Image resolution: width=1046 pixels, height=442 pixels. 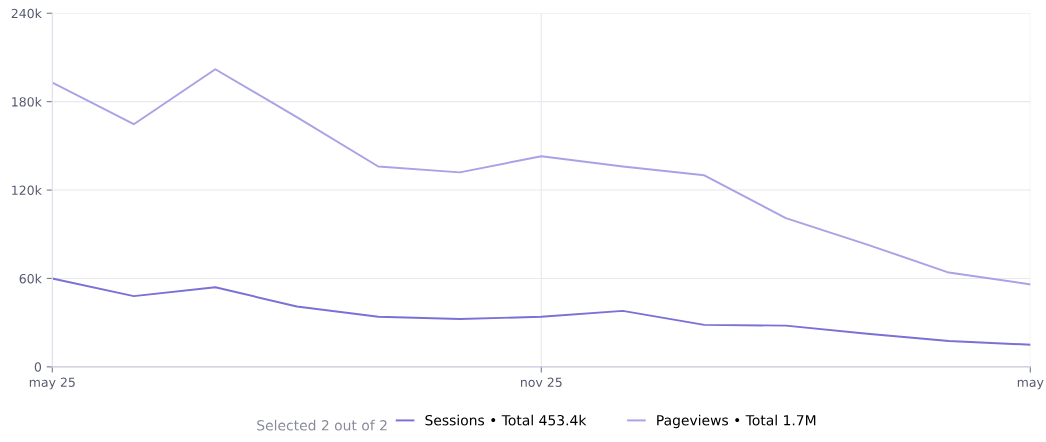 What do you see at coordinates (322, 425) in the screenshot?
I see `text: Selected 2 out of 2` at bounding box center [322, 425].